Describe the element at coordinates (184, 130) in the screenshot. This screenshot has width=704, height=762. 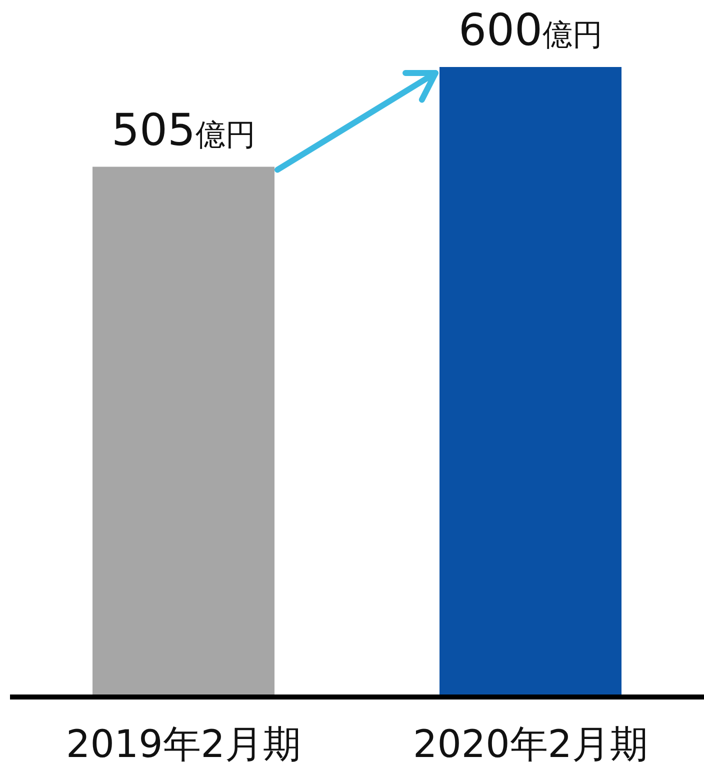
I see `data-label: 505億円` at that location.